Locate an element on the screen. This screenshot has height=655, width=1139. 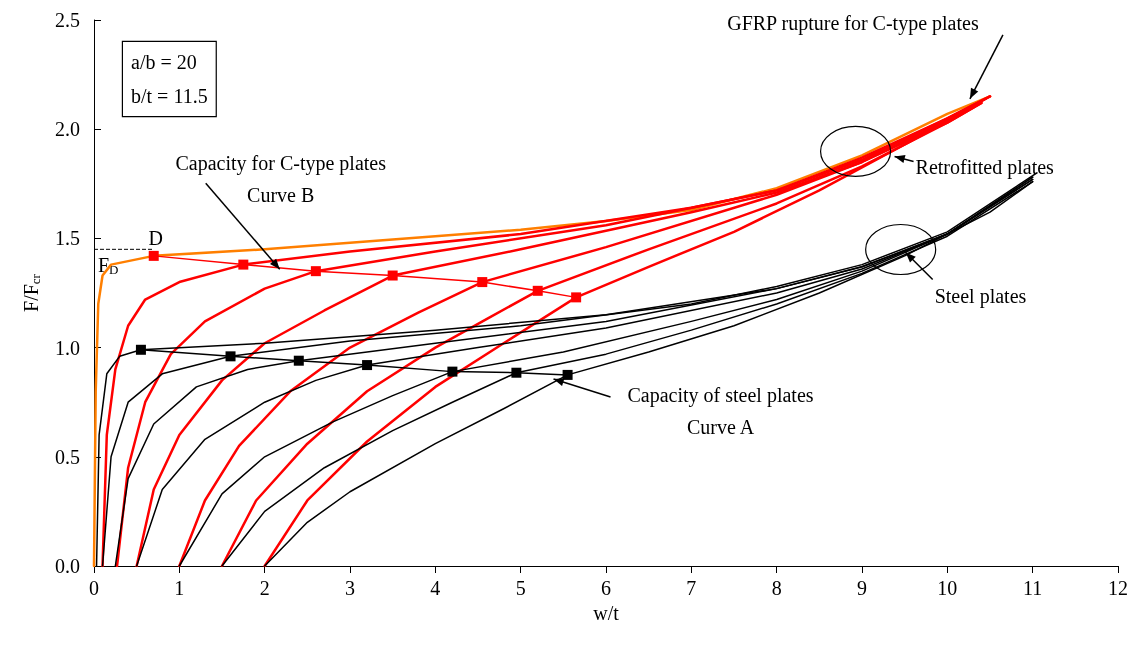
y-tick-label: 2.5 is located at coordinates (67, 20).